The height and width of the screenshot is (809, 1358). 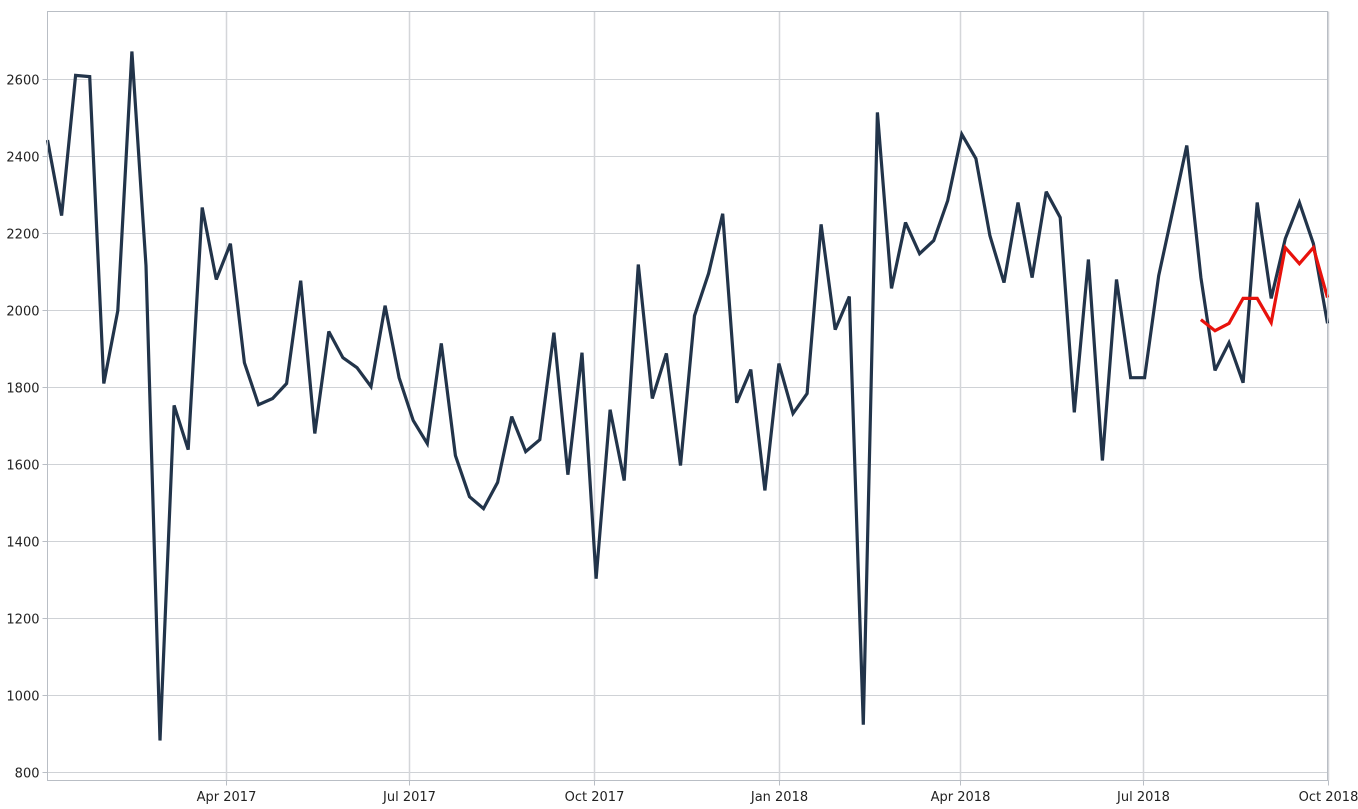 I want to click on x-tick-label: Jul 2018, so click(x=1143, y=797).